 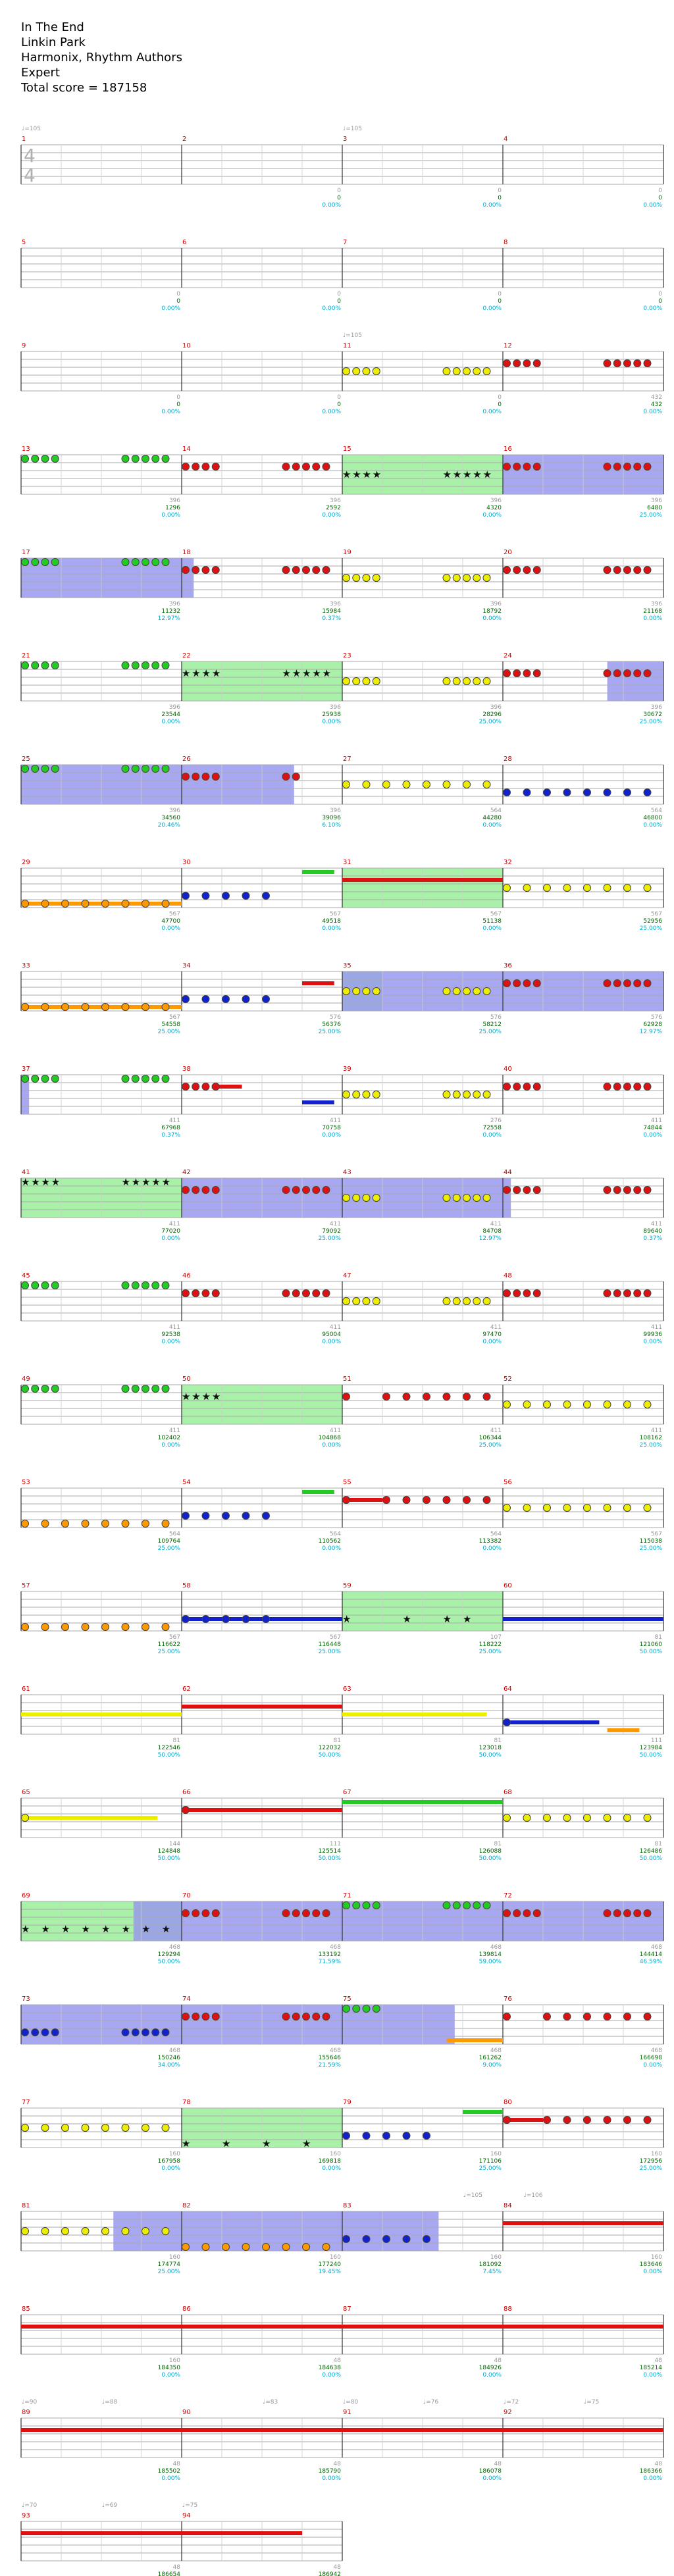 What do you see at coordinates (347, 1999) in the screenshot?
I see `measure-number: 75` at bounding box center [347, 1999].